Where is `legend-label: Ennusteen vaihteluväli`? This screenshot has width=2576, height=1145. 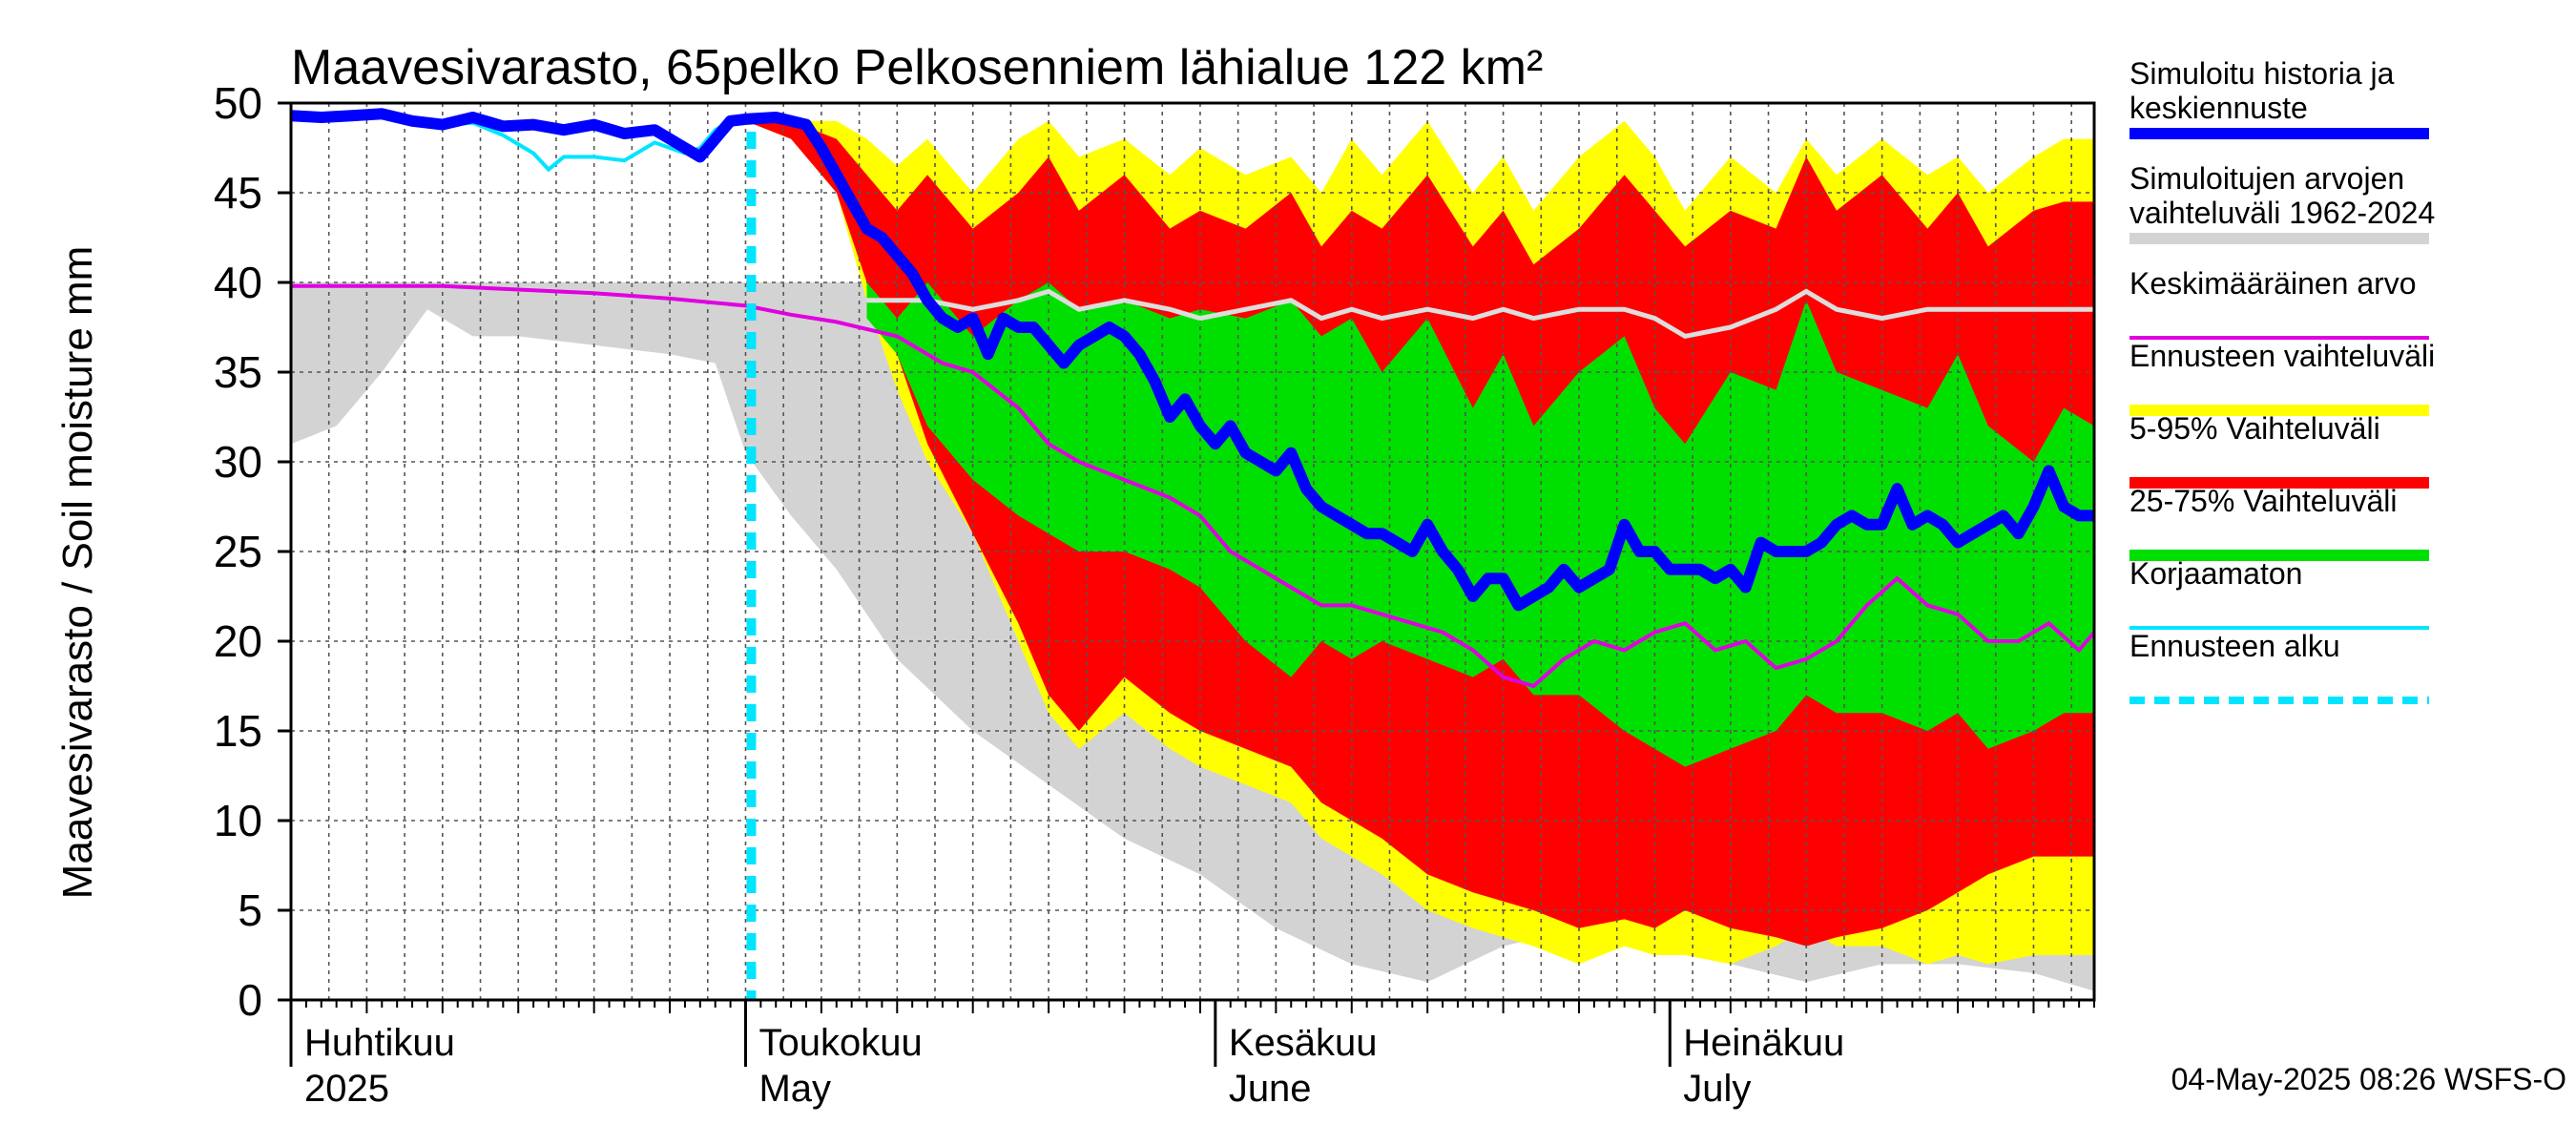 legend-label: Ennusteen vaihteluväli is located at coordinates (2282, 356).